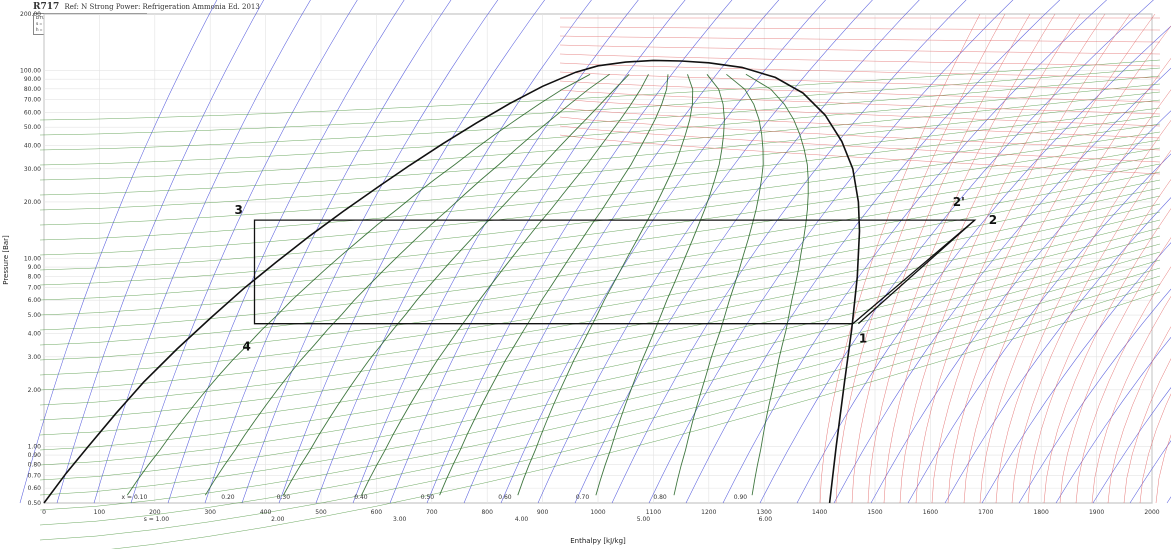  I want to click on y-axis-label: Pressure [Bar], so click(6, 260).